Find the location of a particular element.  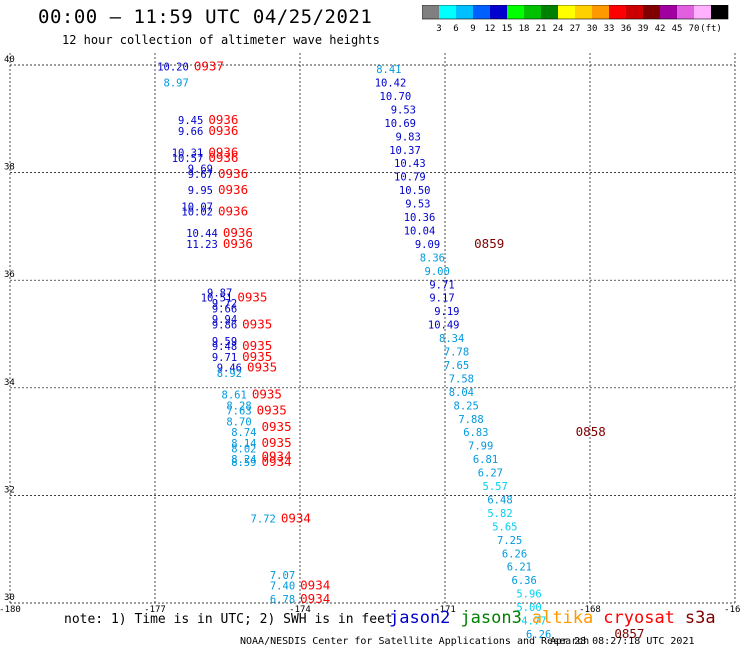

swh-value: 10.50 is located at coordinates (415, 191).